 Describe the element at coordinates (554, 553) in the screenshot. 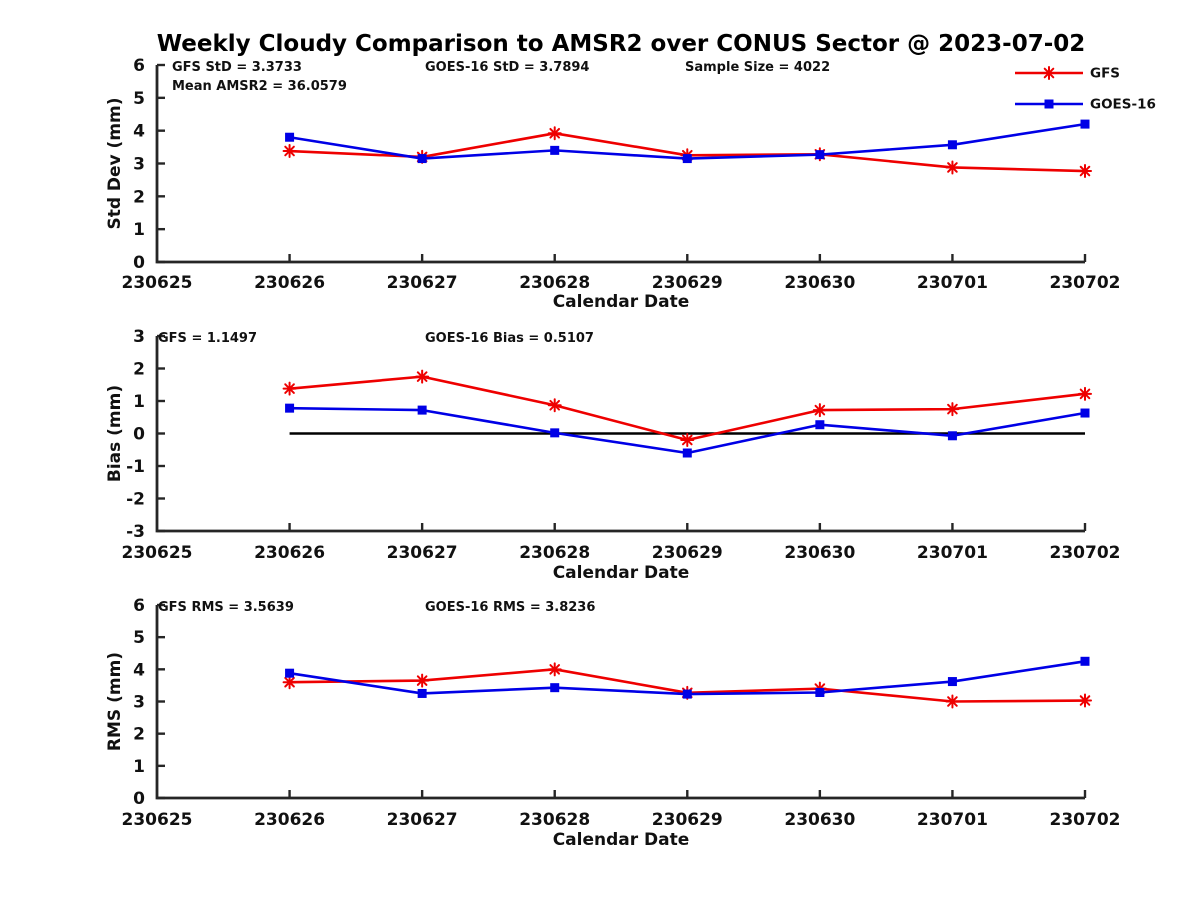

I see `x-tick-label: 230628` at that location.